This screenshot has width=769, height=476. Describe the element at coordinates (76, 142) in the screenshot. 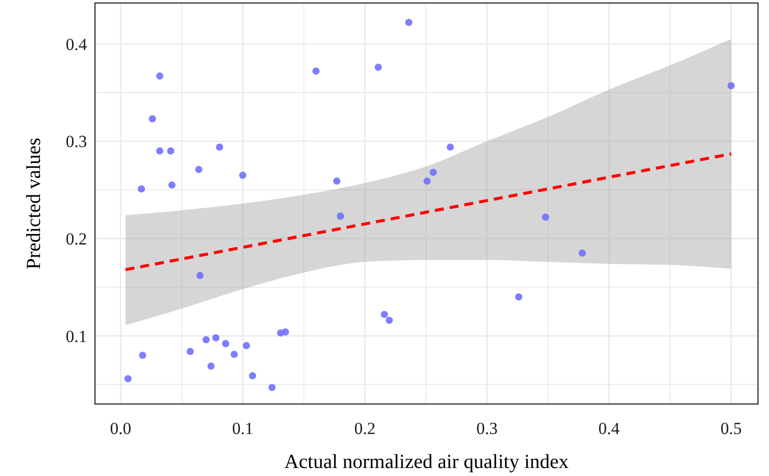

I see `y-tick-label: 0.3` at that location.